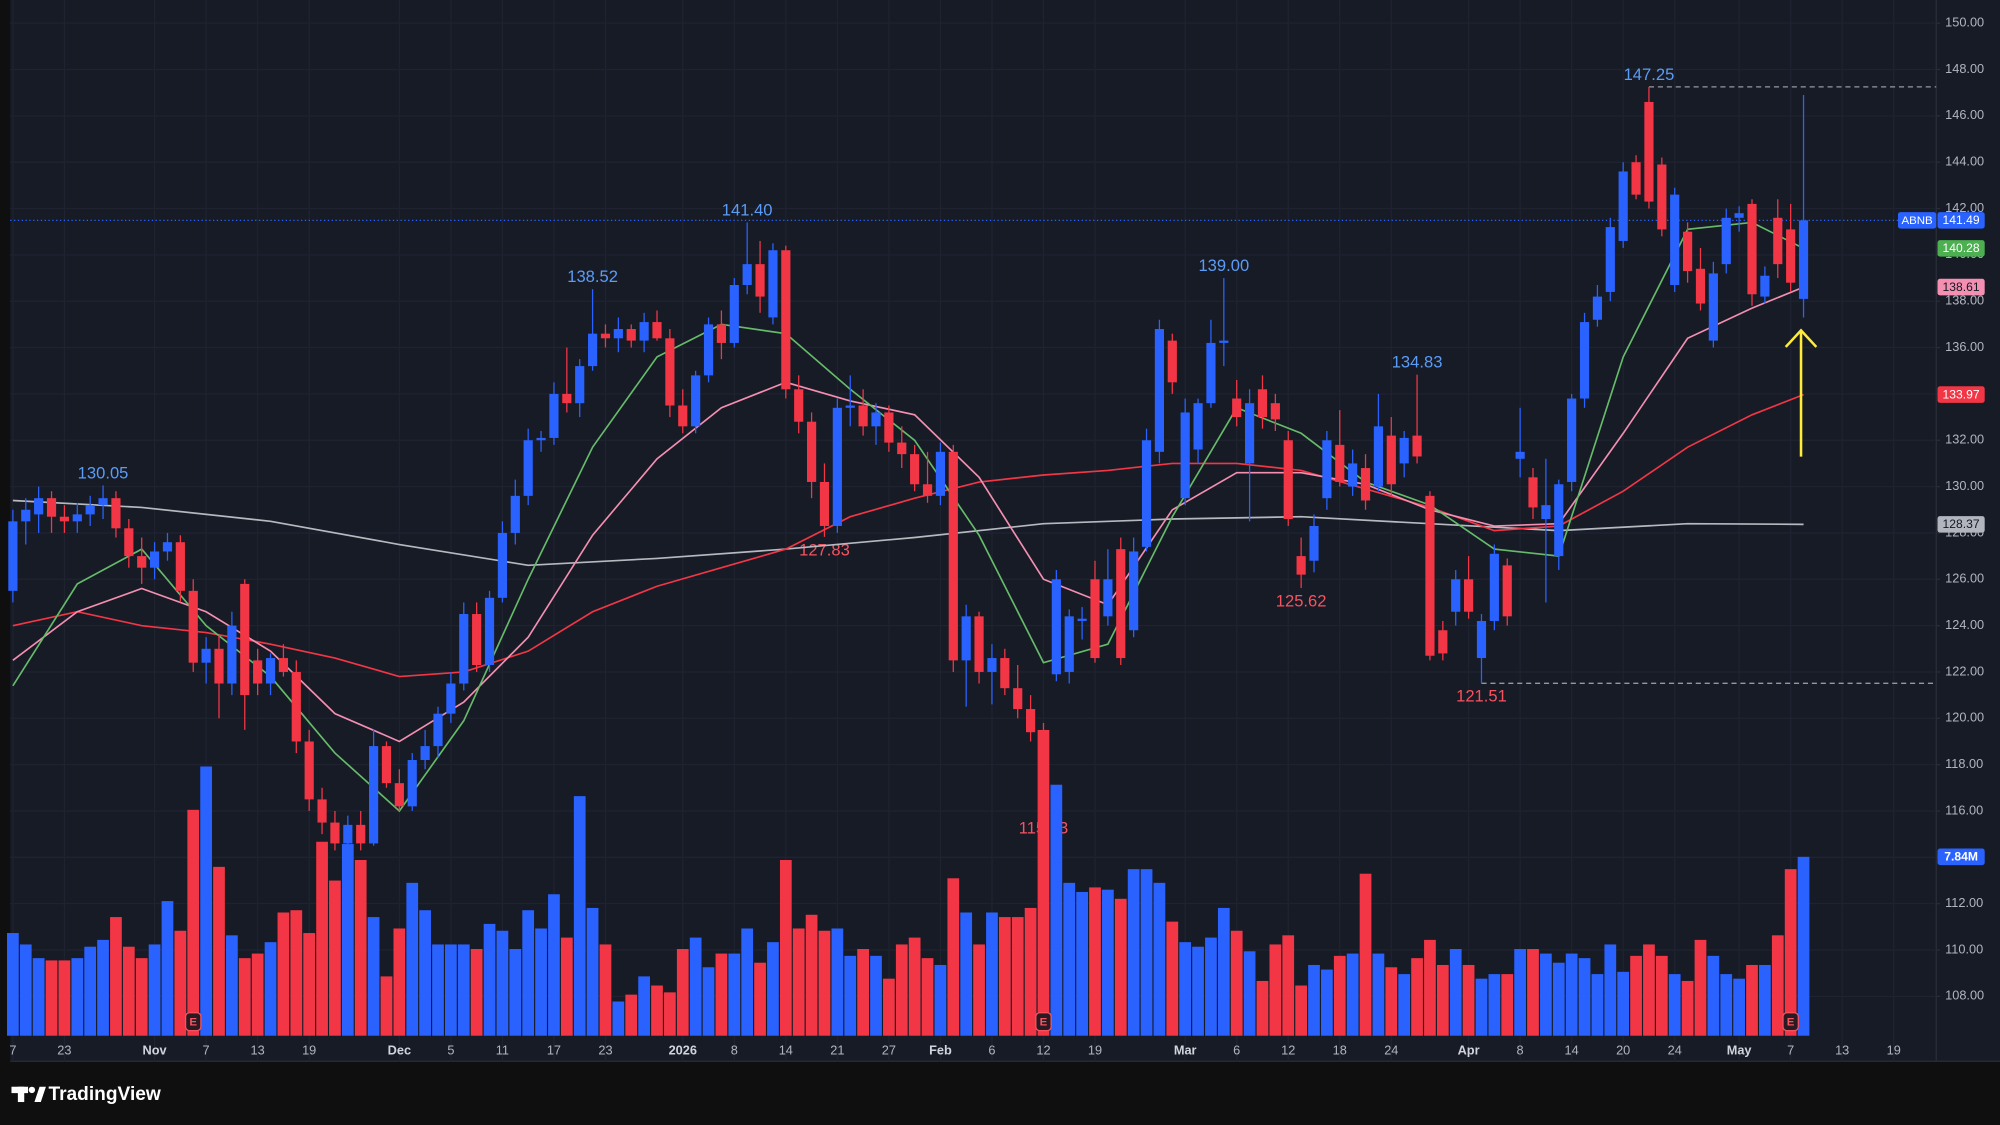  Describe the element at coordinates (1801, 338) in the screenshot. I see `arrow-head` at that location.